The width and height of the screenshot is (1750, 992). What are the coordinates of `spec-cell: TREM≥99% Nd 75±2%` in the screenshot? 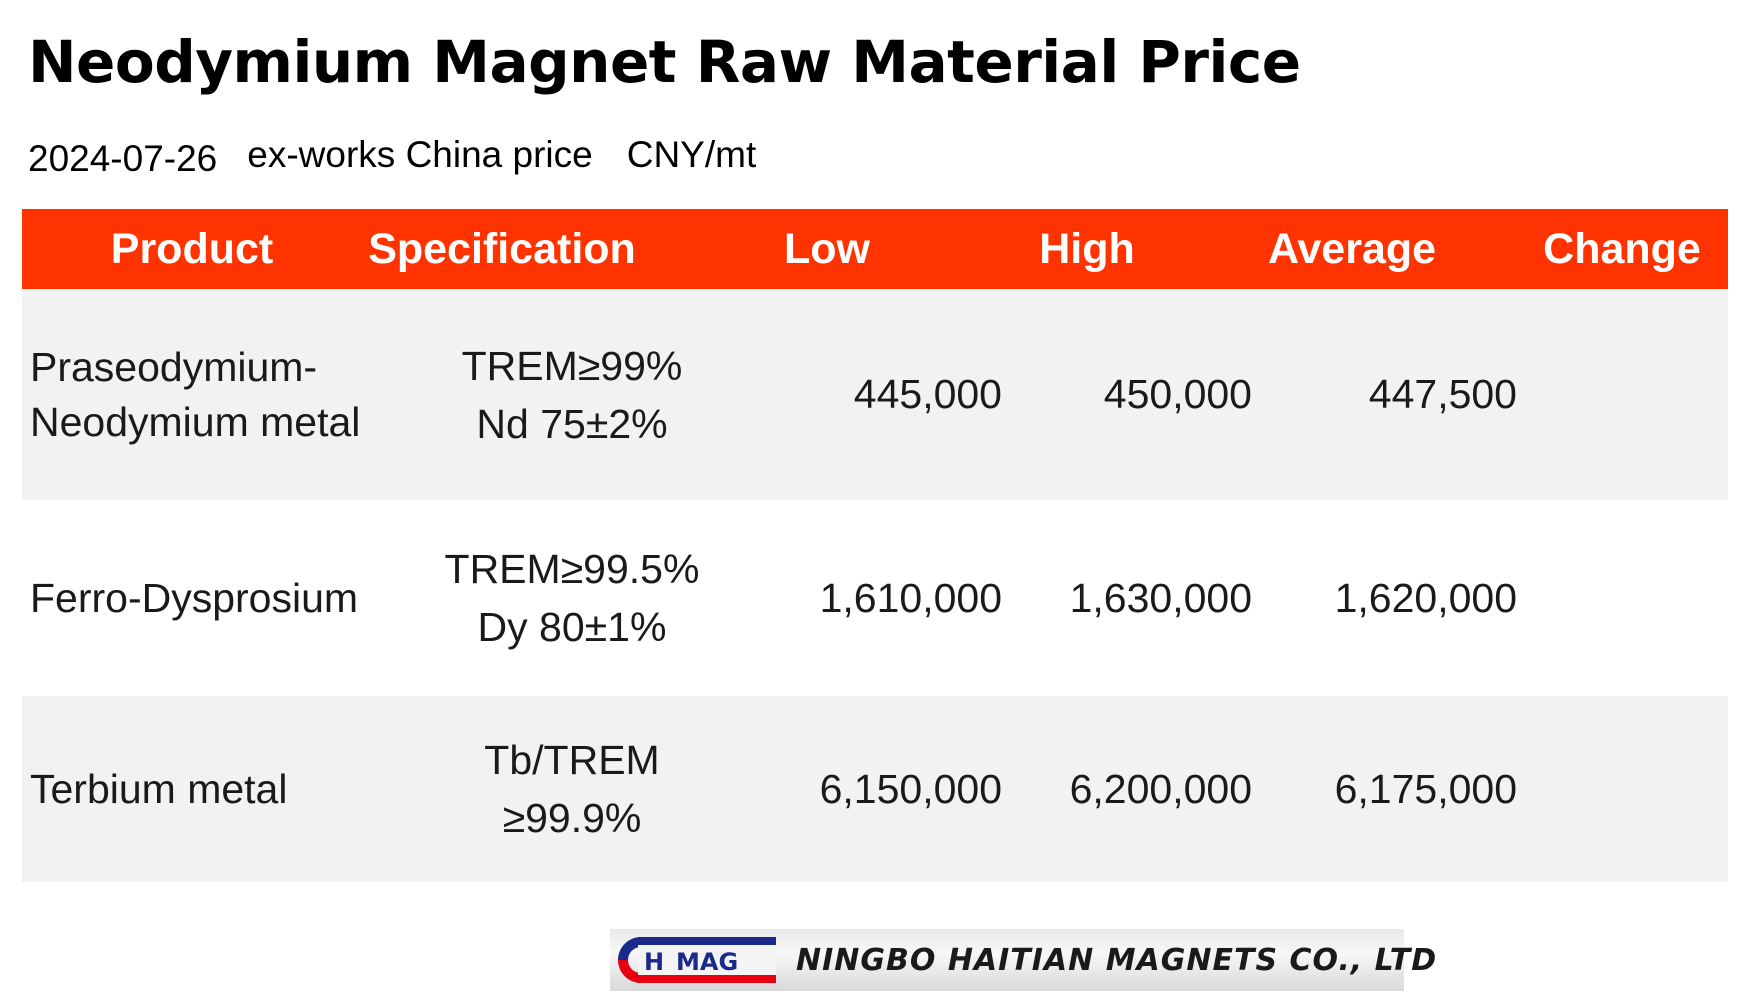 It's located at (572, 394).